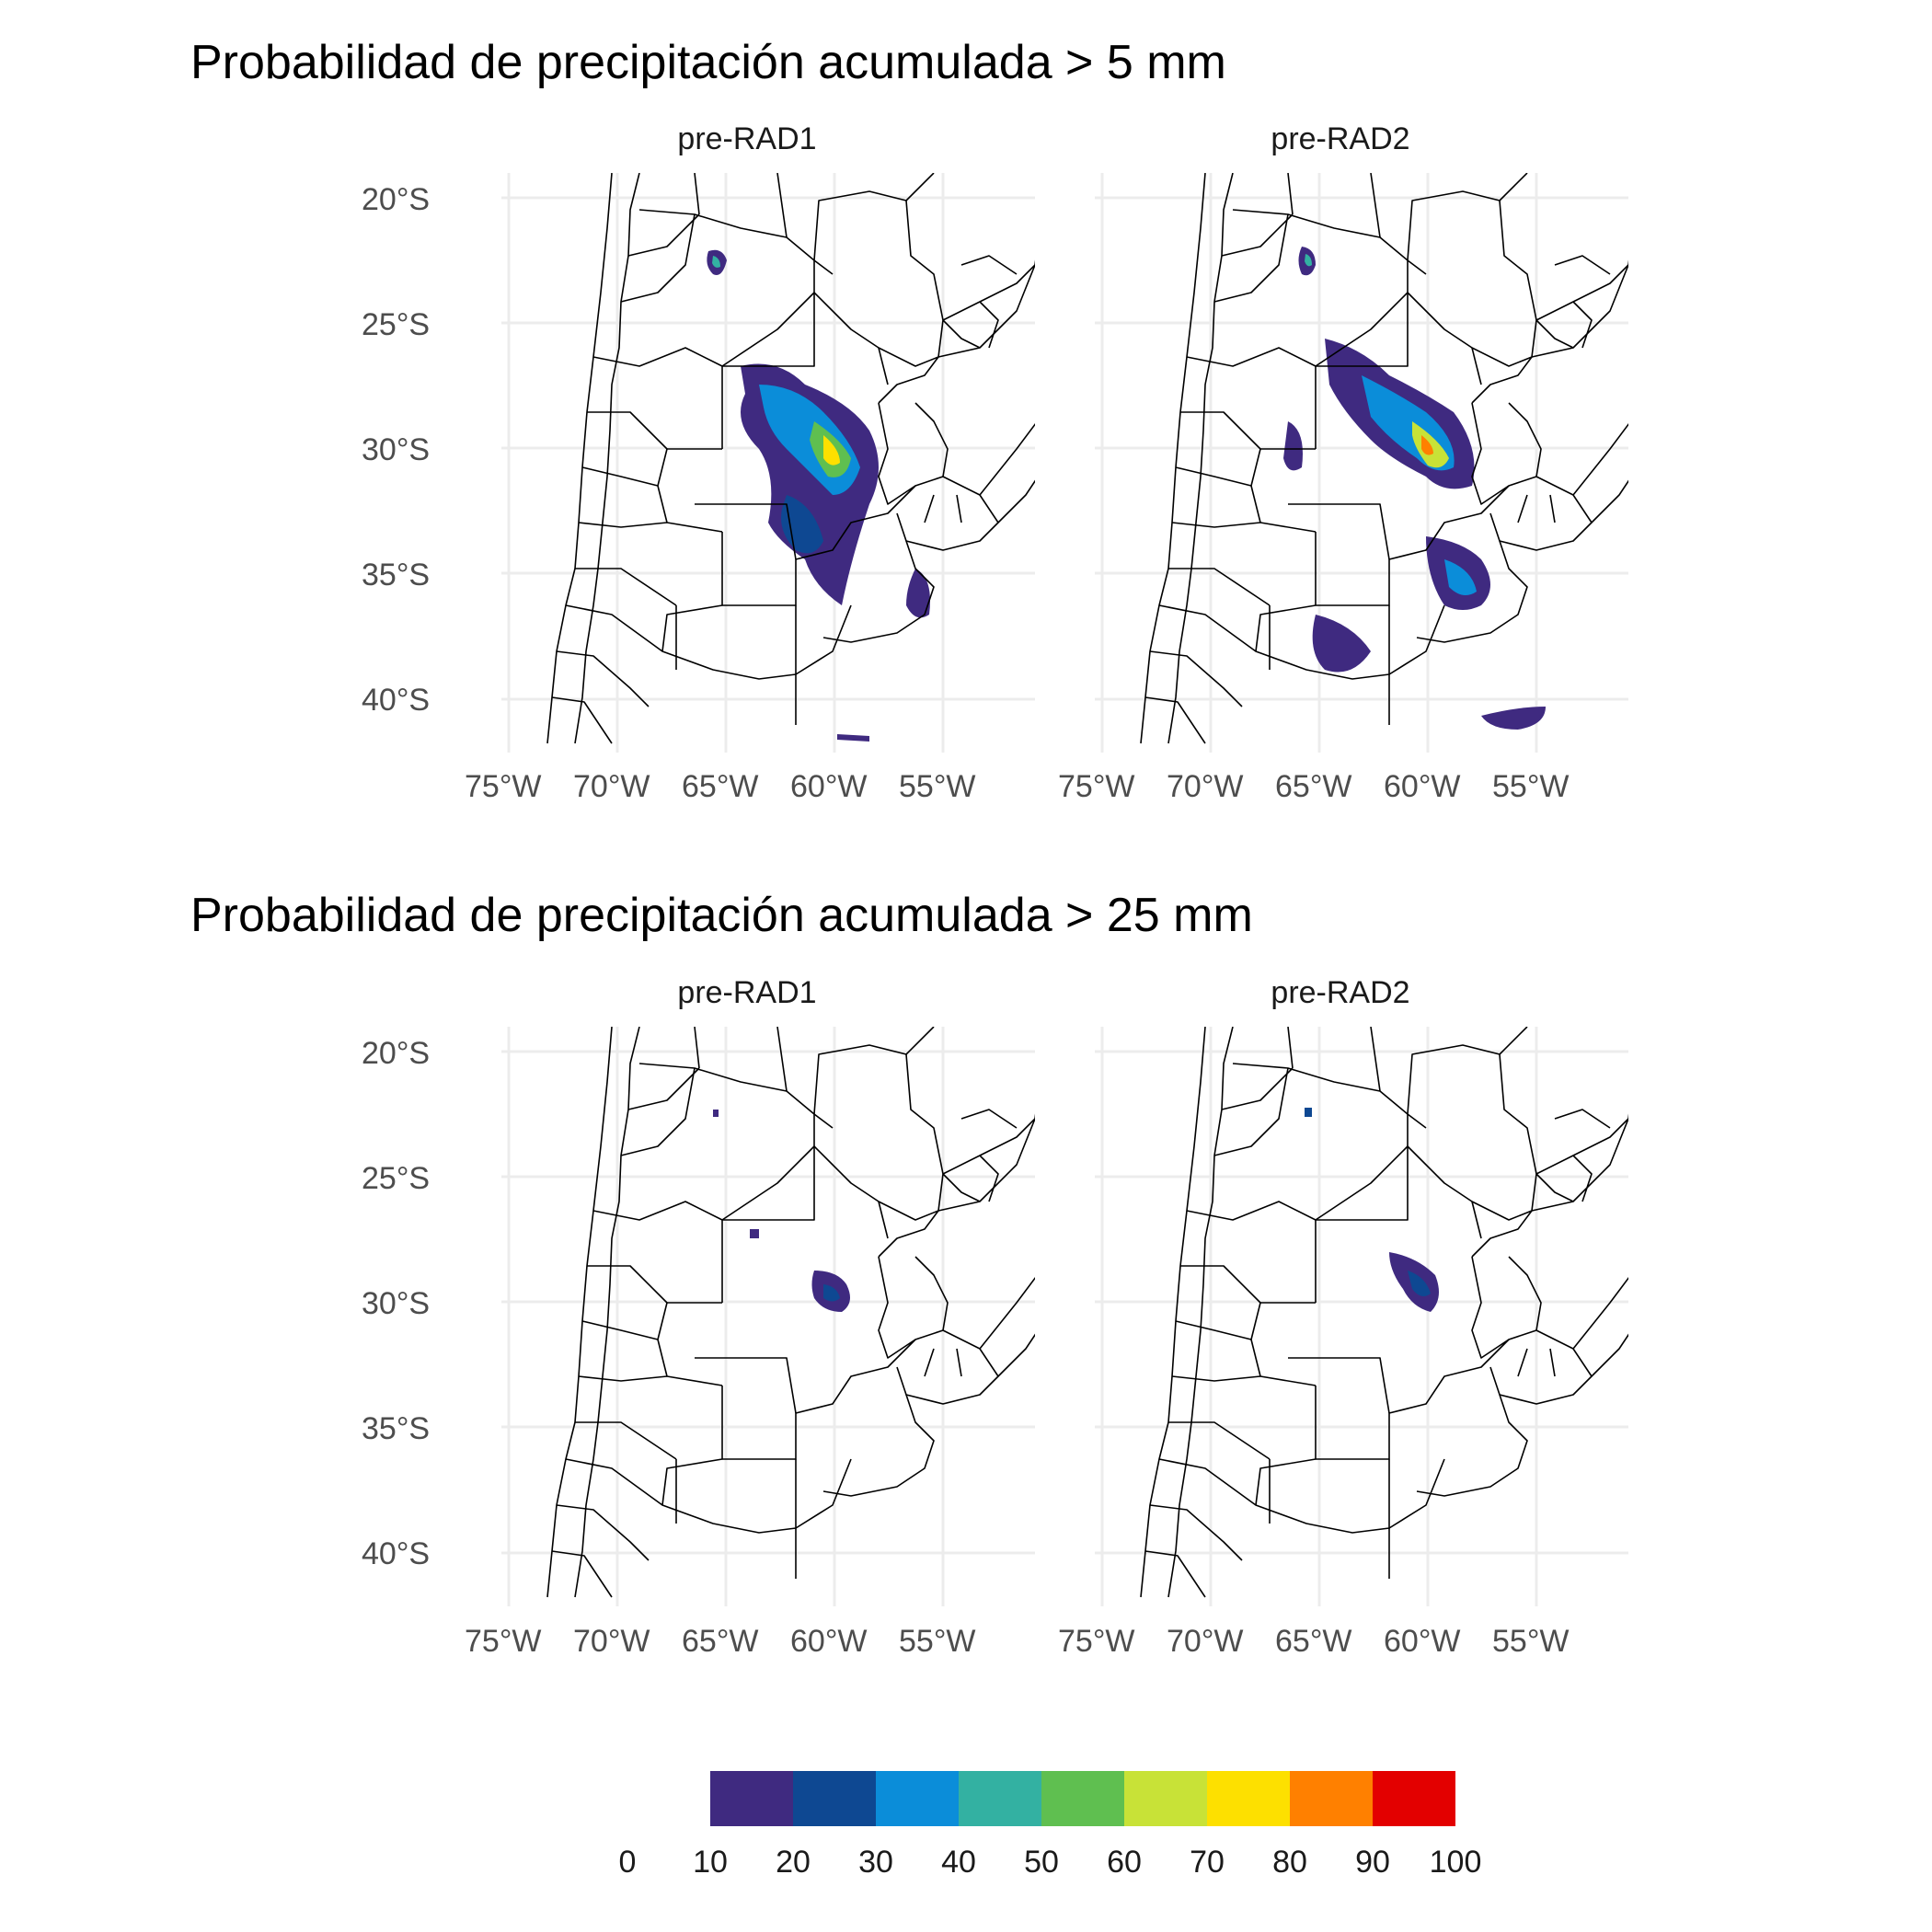 The width and height of the screenshot is (1932, 1932). What do you see at coordinates (1361, 1316) in the screenshot?
I see `map-panel-25mm-rad2` at bounding box center [1361, 1316].